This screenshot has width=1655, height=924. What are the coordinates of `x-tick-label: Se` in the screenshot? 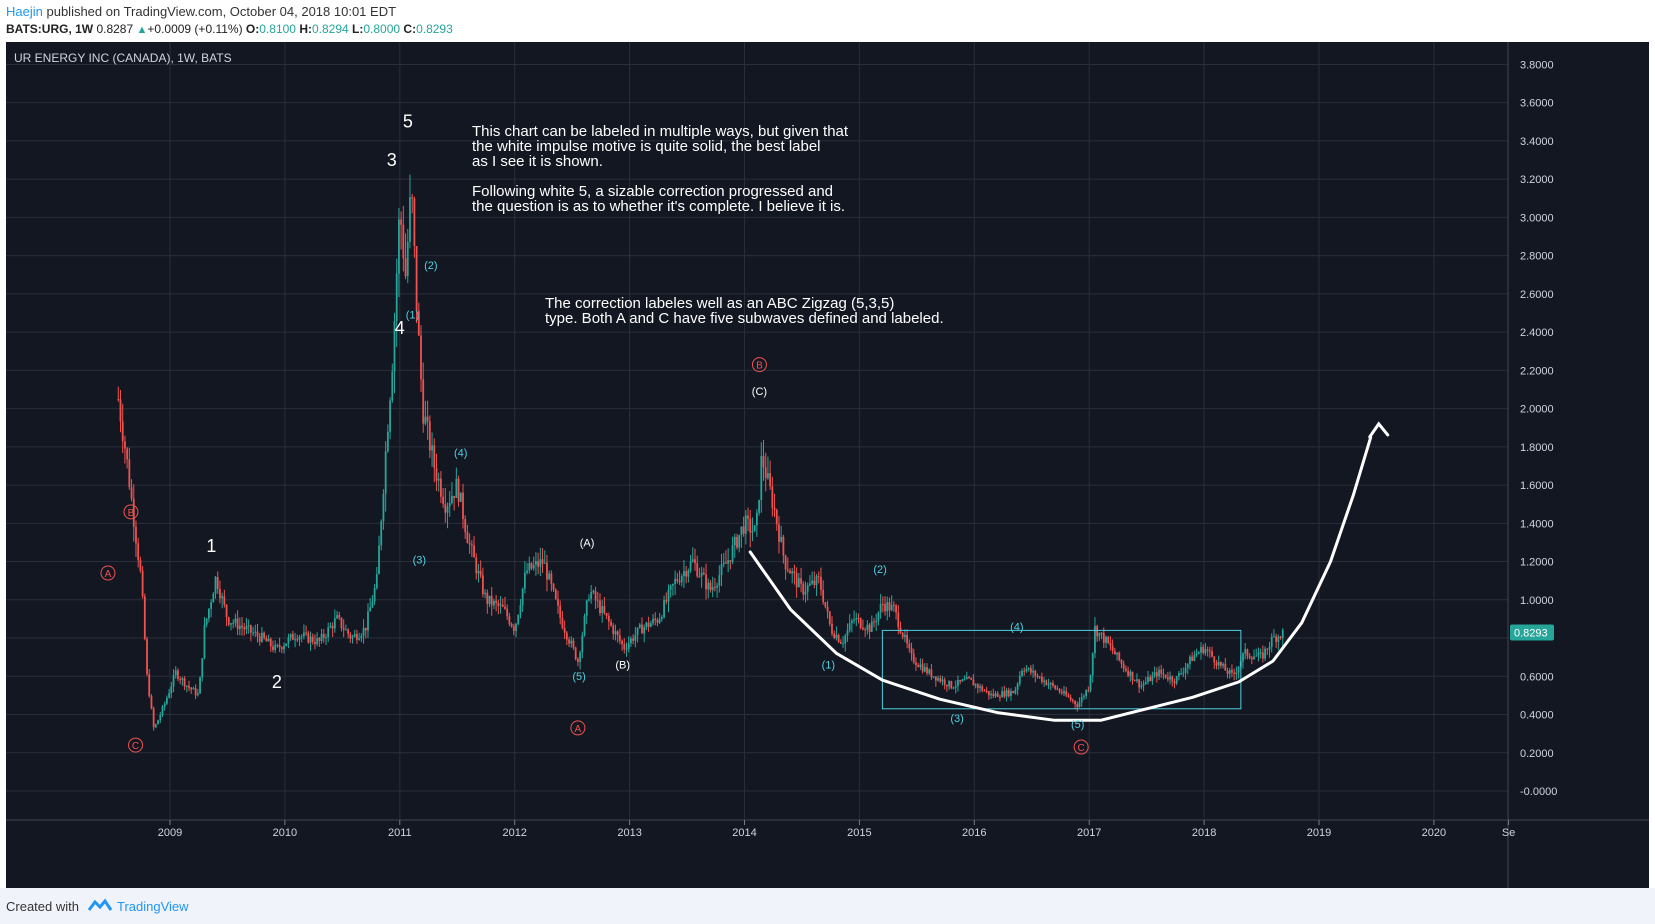 It's located at (1508, 833).